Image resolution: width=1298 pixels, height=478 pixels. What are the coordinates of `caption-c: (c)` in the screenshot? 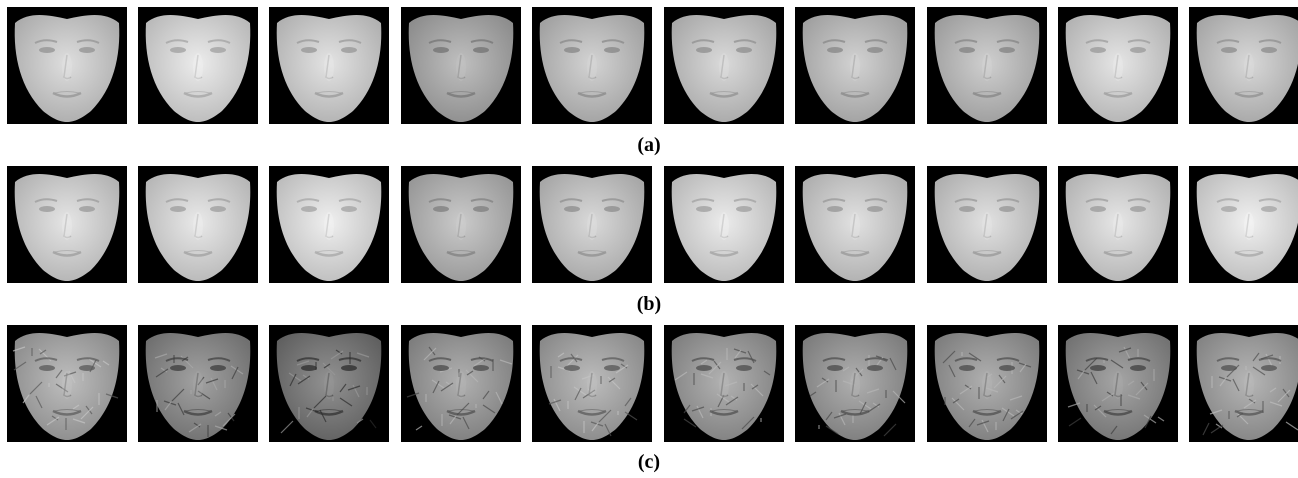 It's located at (649, 462).